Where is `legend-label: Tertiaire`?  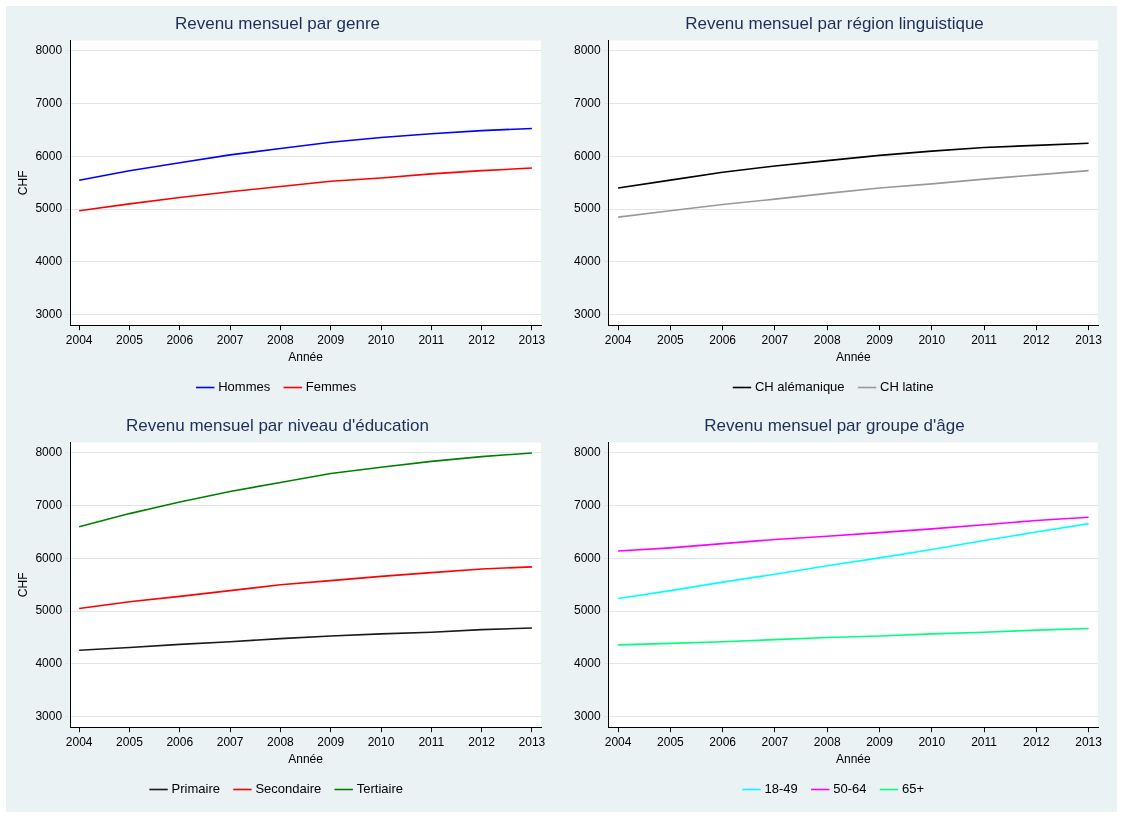
legend-label: Tertiaire is located at coordinates (379, 789).